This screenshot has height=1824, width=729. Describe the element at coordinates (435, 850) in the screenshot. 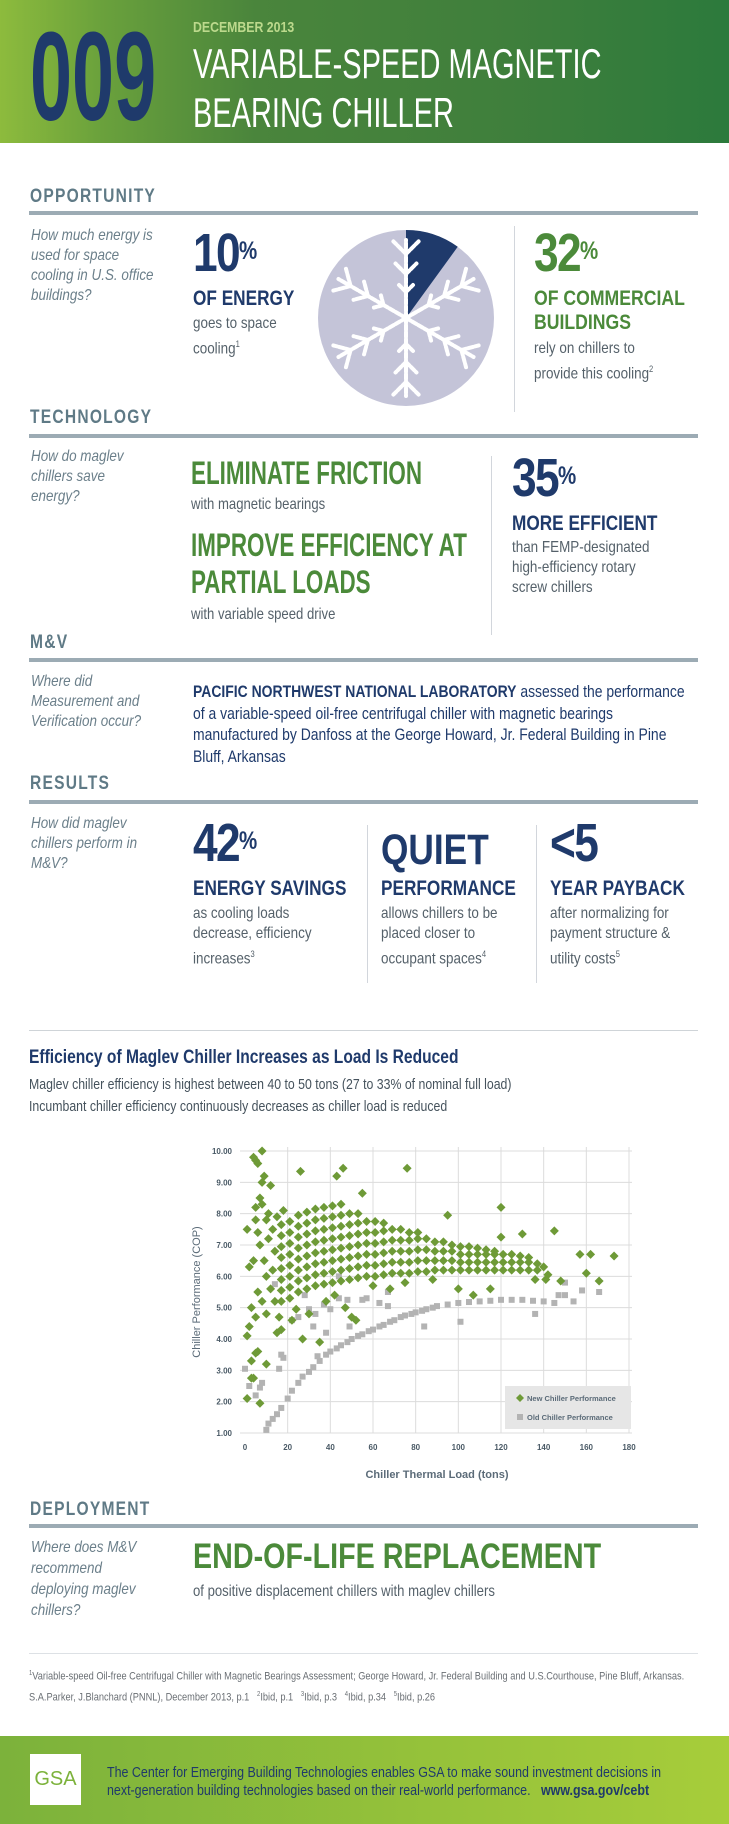

I see `result-value: QUIET` at that location.